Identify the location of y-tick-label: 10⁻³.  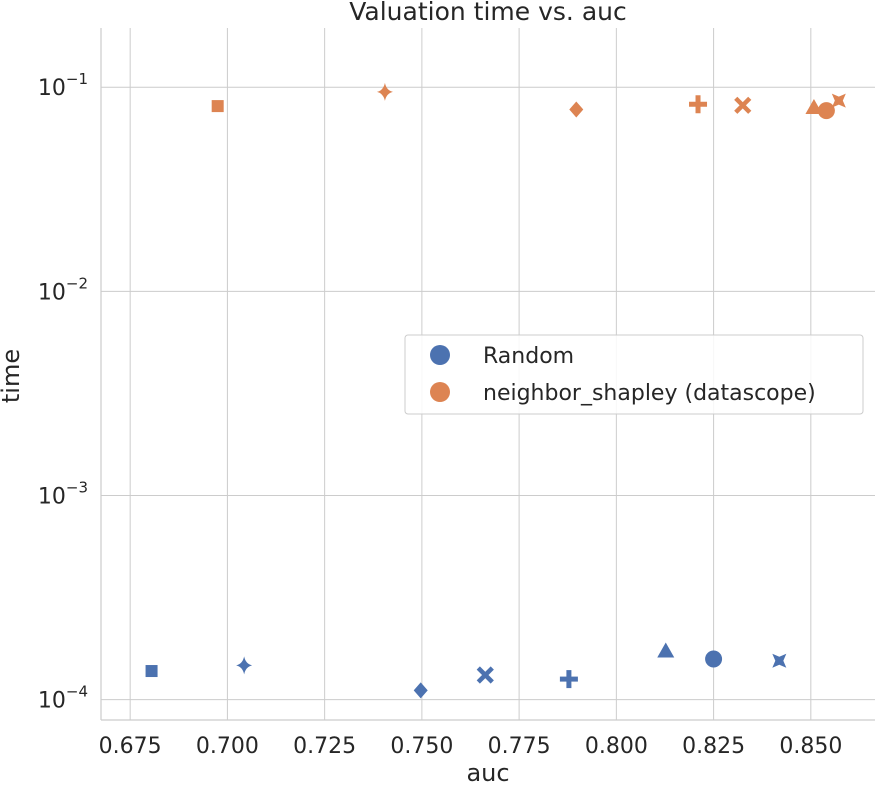
(63, 493).